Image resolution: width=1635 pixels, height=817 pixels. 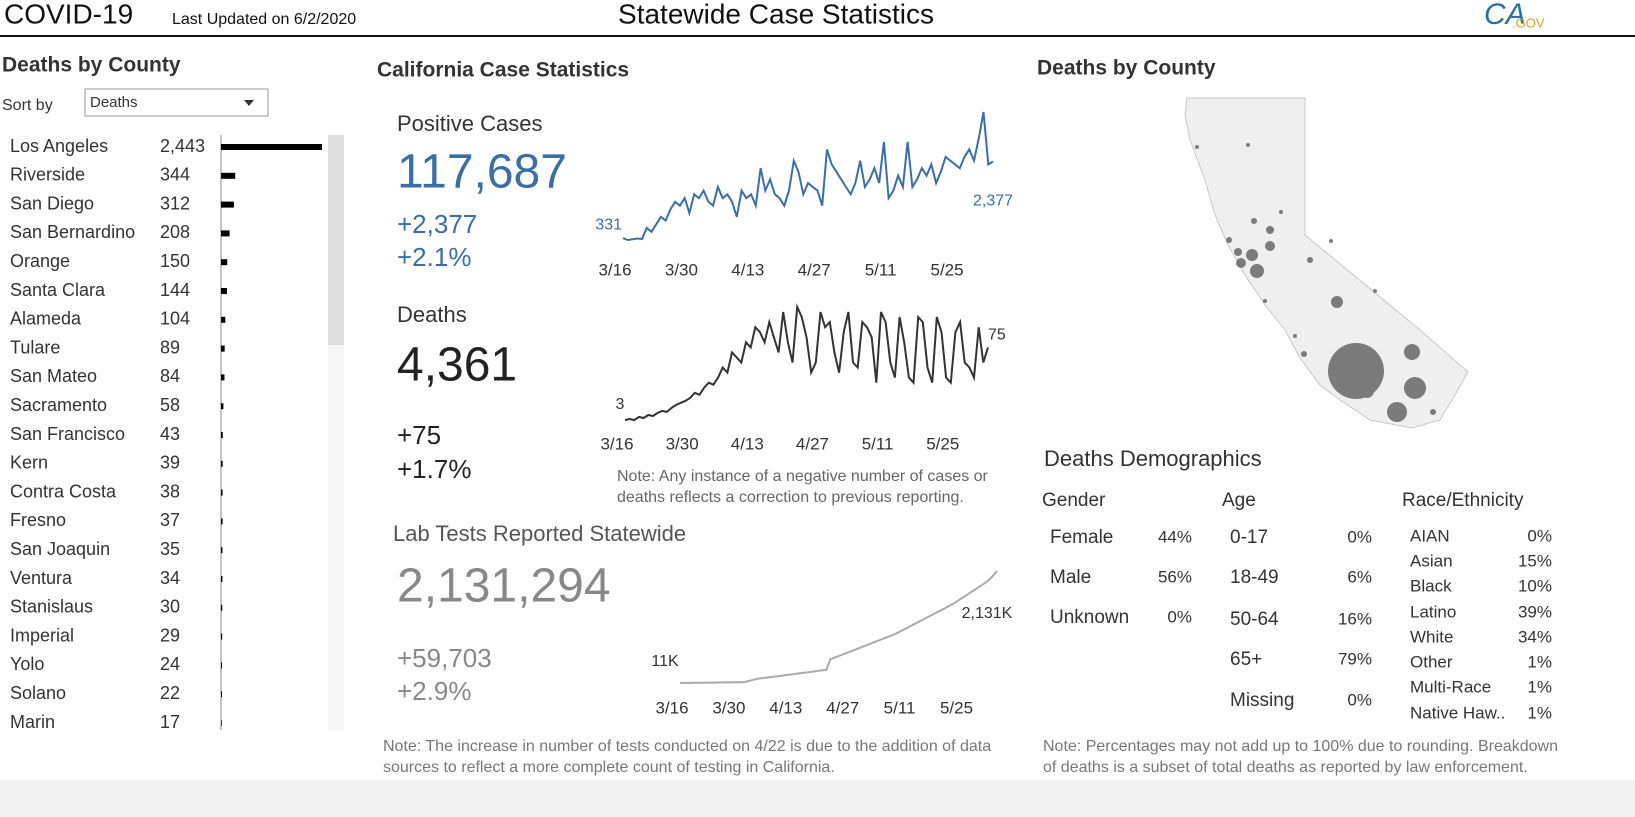 I want to click on logo-gov: .GOV, so click(x=1528, y=22).